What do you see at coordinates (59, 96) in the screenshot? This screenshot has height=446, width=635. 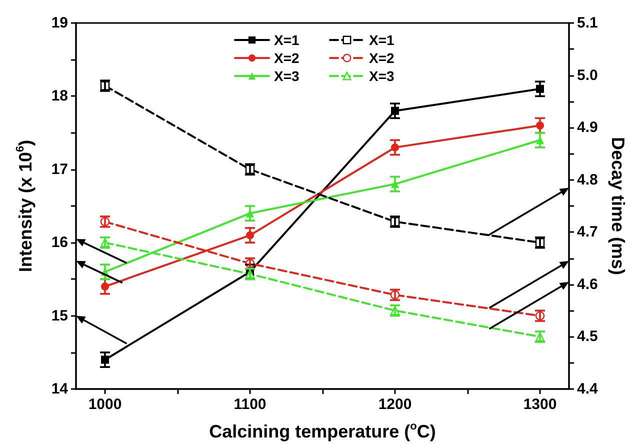 I see `y-tick-label: 18` at bounding box center [59, 96].